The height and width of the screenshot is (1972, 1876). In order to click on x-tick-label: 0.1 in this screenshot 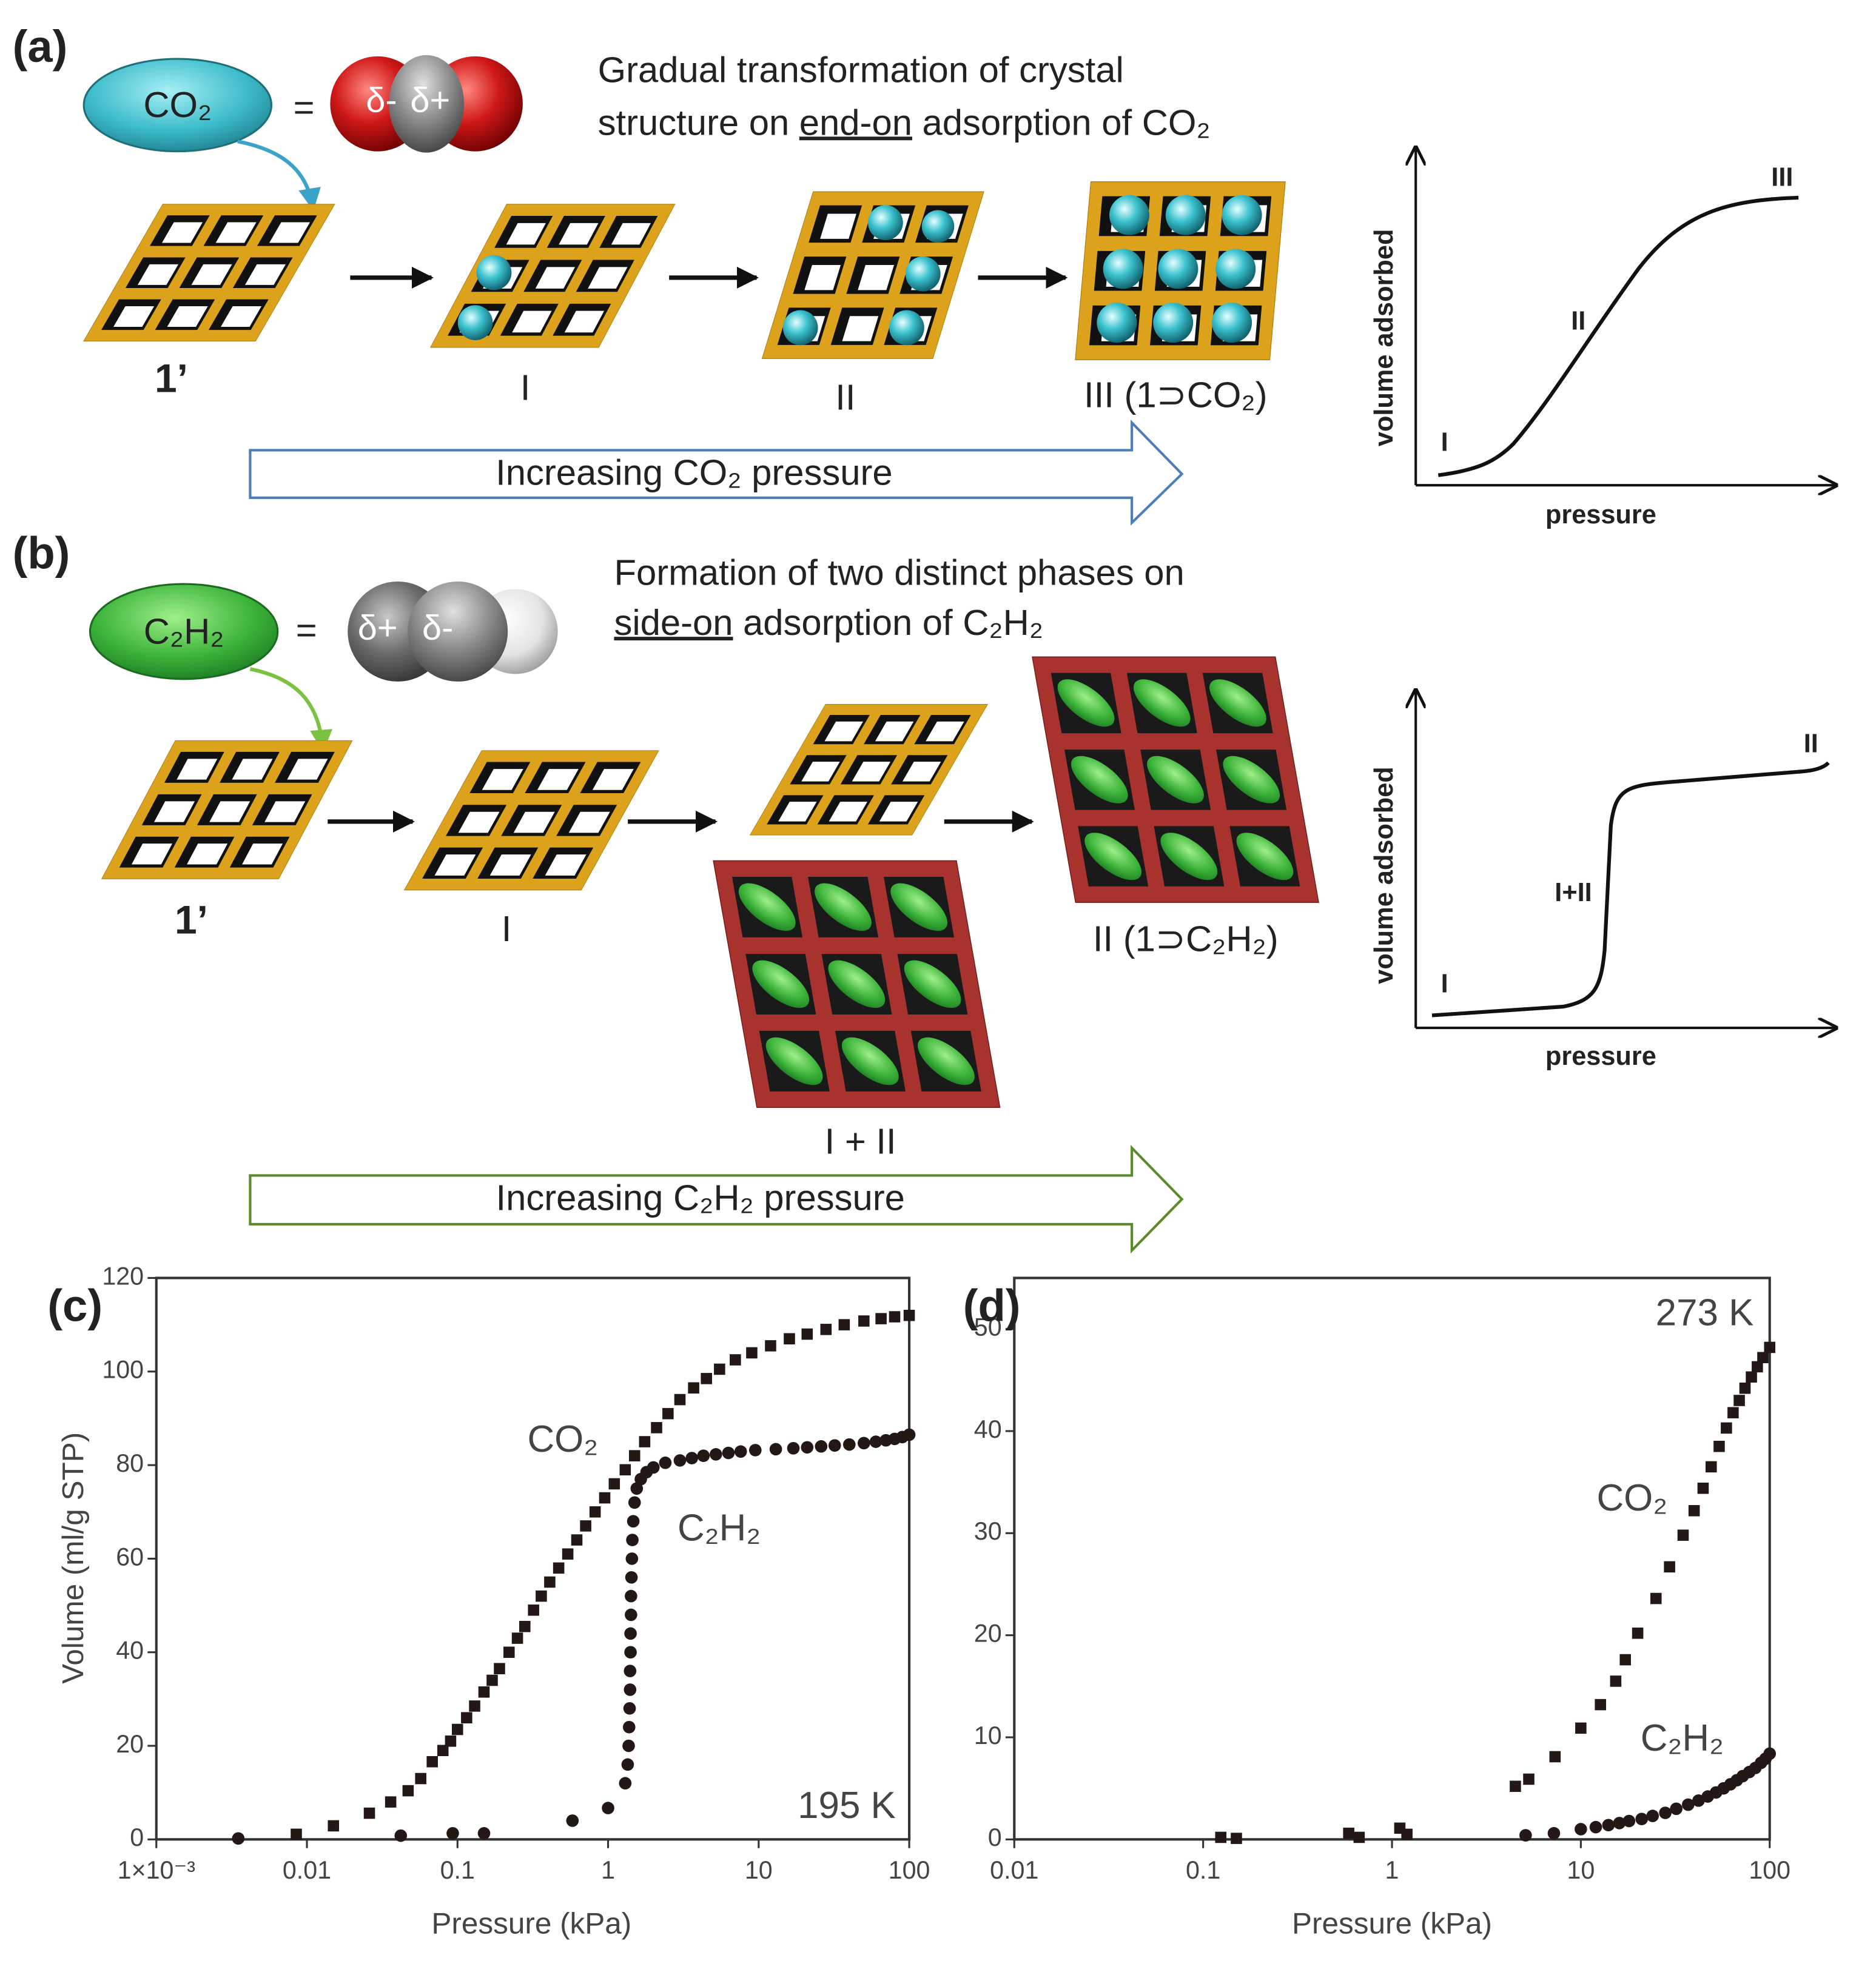, I will do `click(1203, 1870)`.